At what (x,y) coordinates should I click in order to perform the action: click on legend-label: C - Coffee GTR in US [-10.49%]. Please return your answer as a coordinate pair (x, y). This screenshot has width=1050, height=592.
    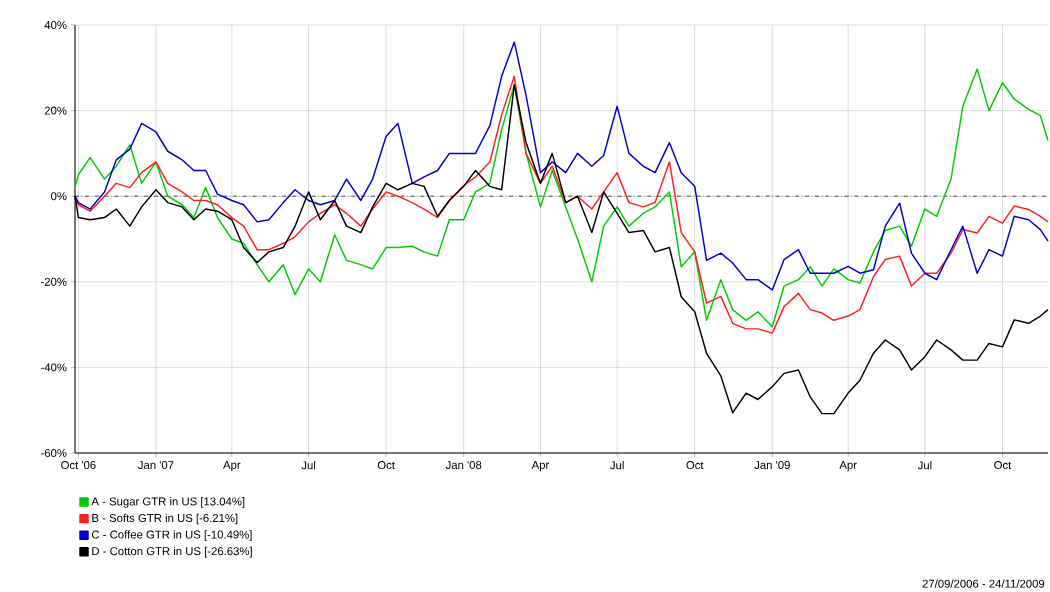
    Looking at the image, I should click on (172, 535).